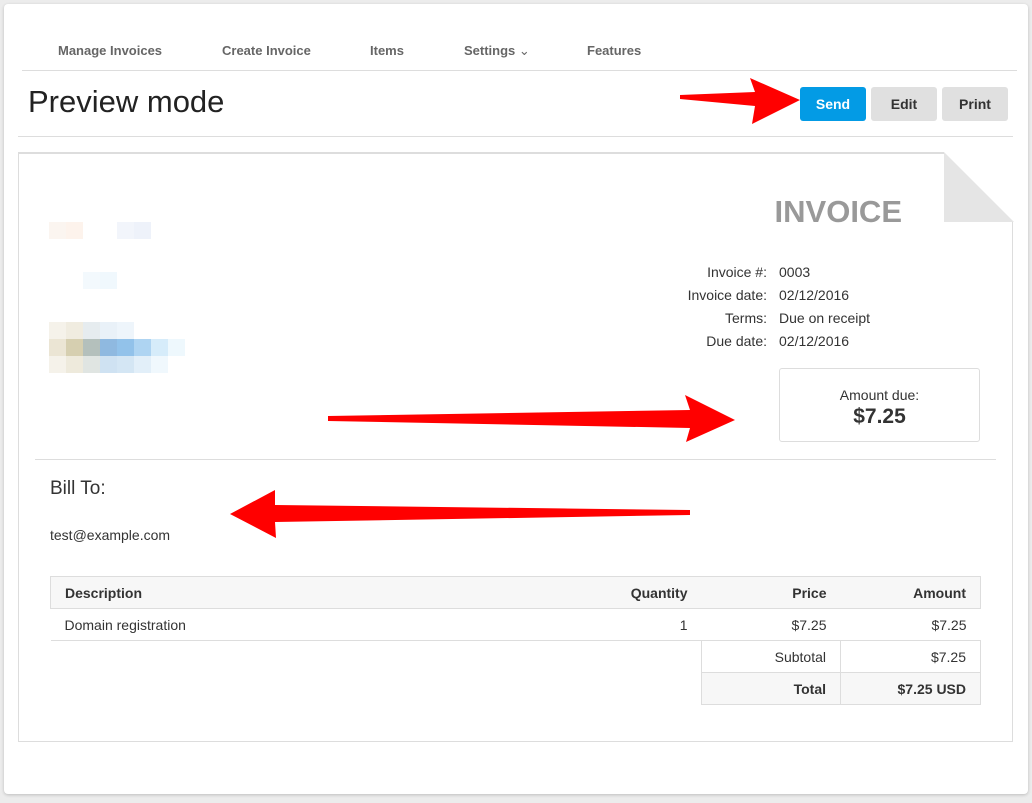 The image size is (1032, 803). I want to click on col-amount: Amount, so click(910, 592).